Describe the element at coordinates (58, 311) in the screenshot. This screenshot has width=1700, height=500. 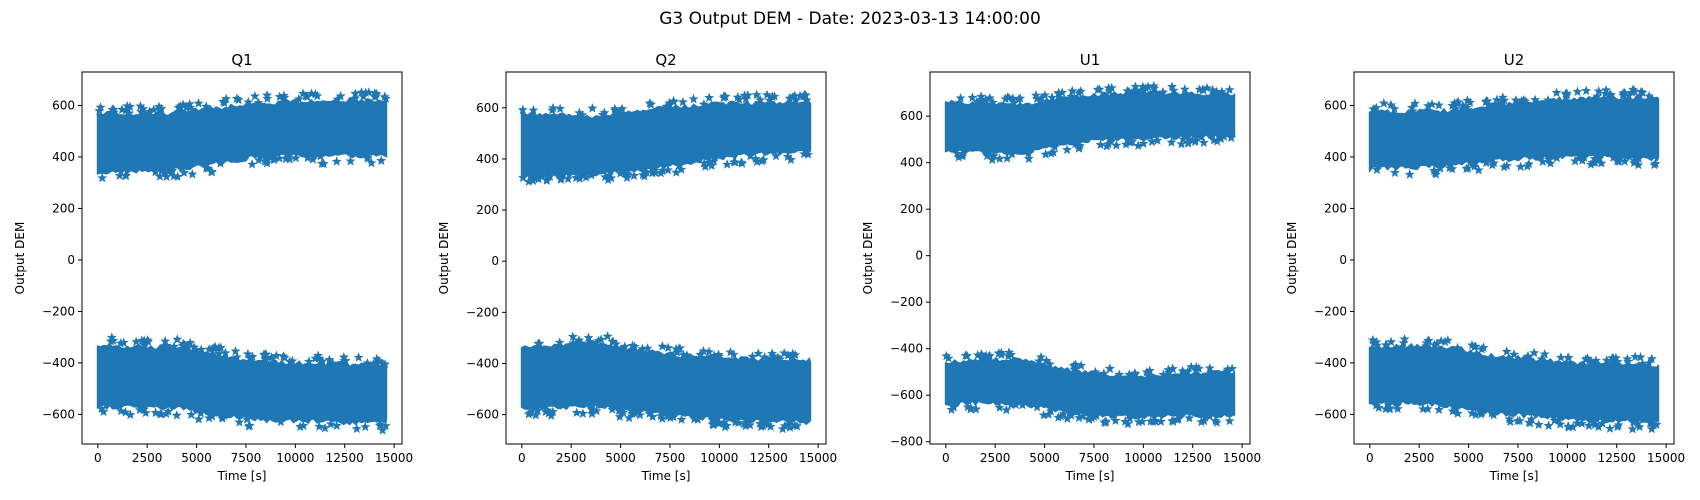
I see `y-tick-label: −200` at that location.